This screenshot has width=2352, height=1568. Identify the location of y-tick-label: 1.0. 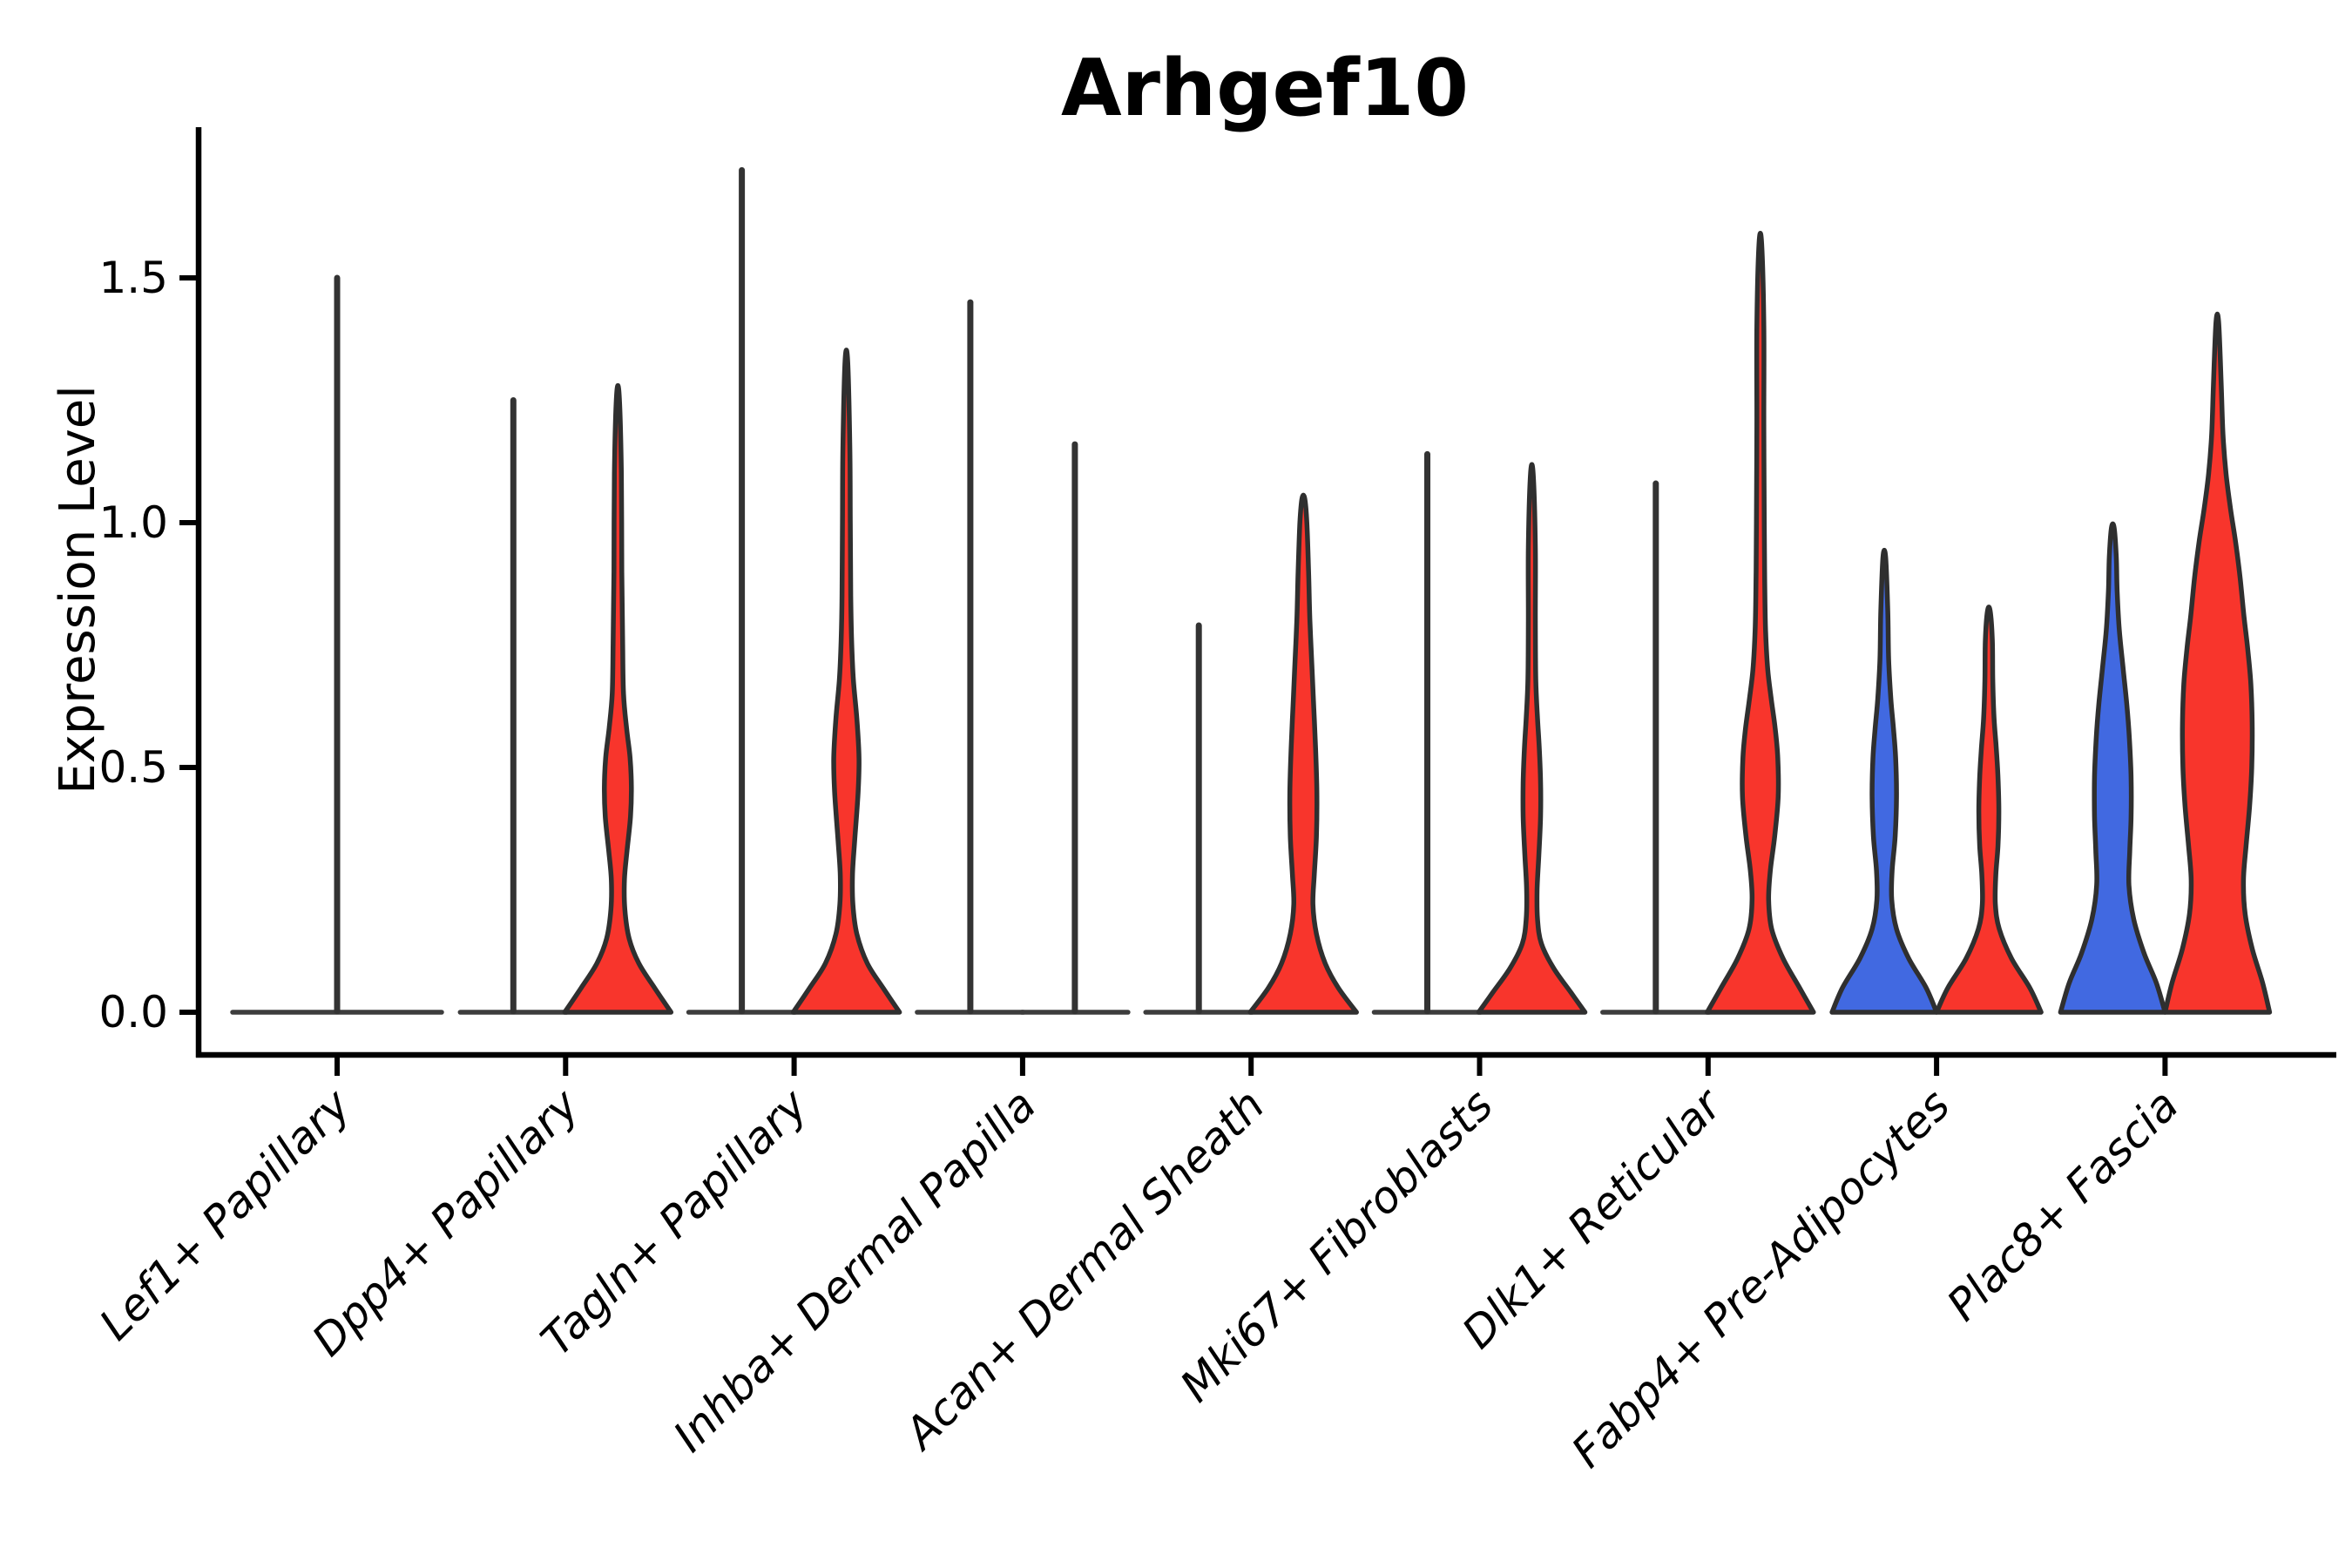
(133, 522).